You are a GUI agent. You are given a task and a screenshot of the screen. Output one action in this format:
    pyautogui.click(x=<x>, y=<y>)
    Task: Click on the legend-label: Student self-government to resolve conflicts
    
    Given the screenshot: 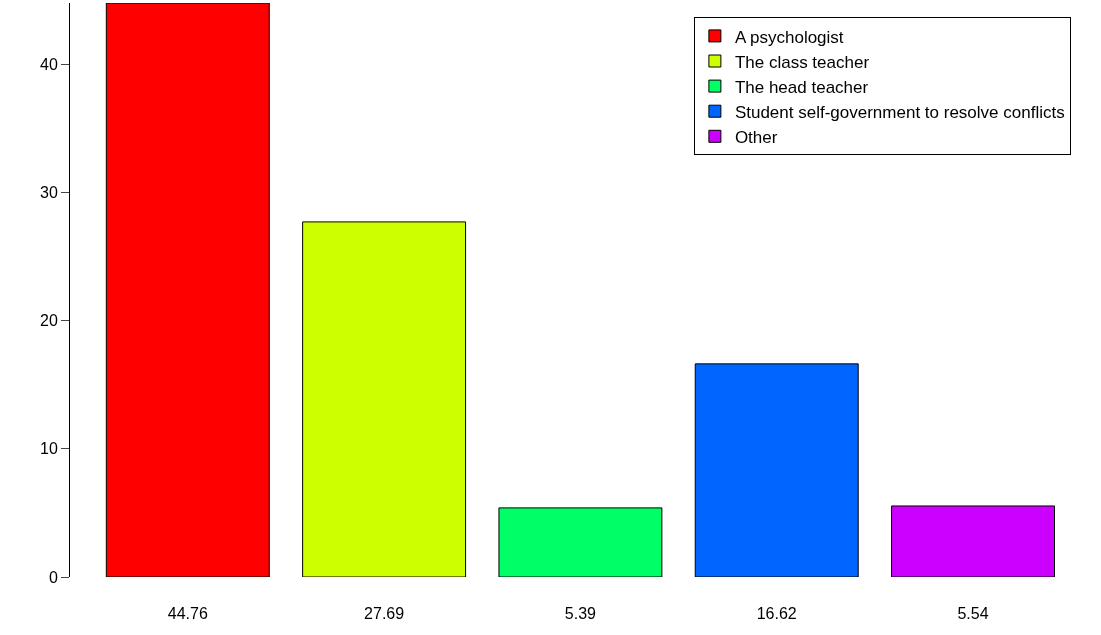 What is the action you would take?
    pyautogui.click(x=899, y=112)
    